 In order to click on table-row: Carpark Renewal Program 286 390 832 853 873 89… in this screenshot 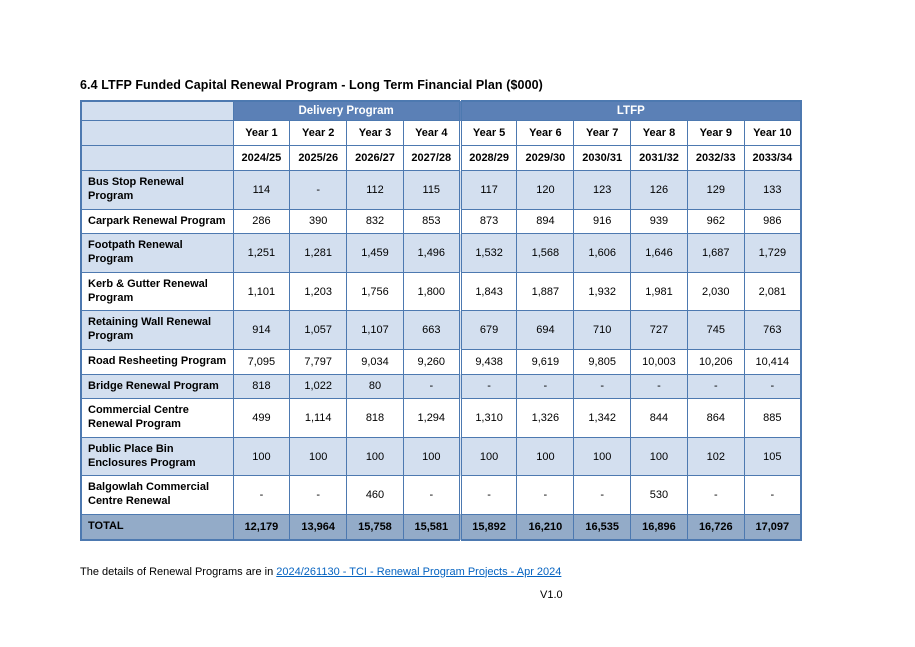, I will do `click(441, 221)`.